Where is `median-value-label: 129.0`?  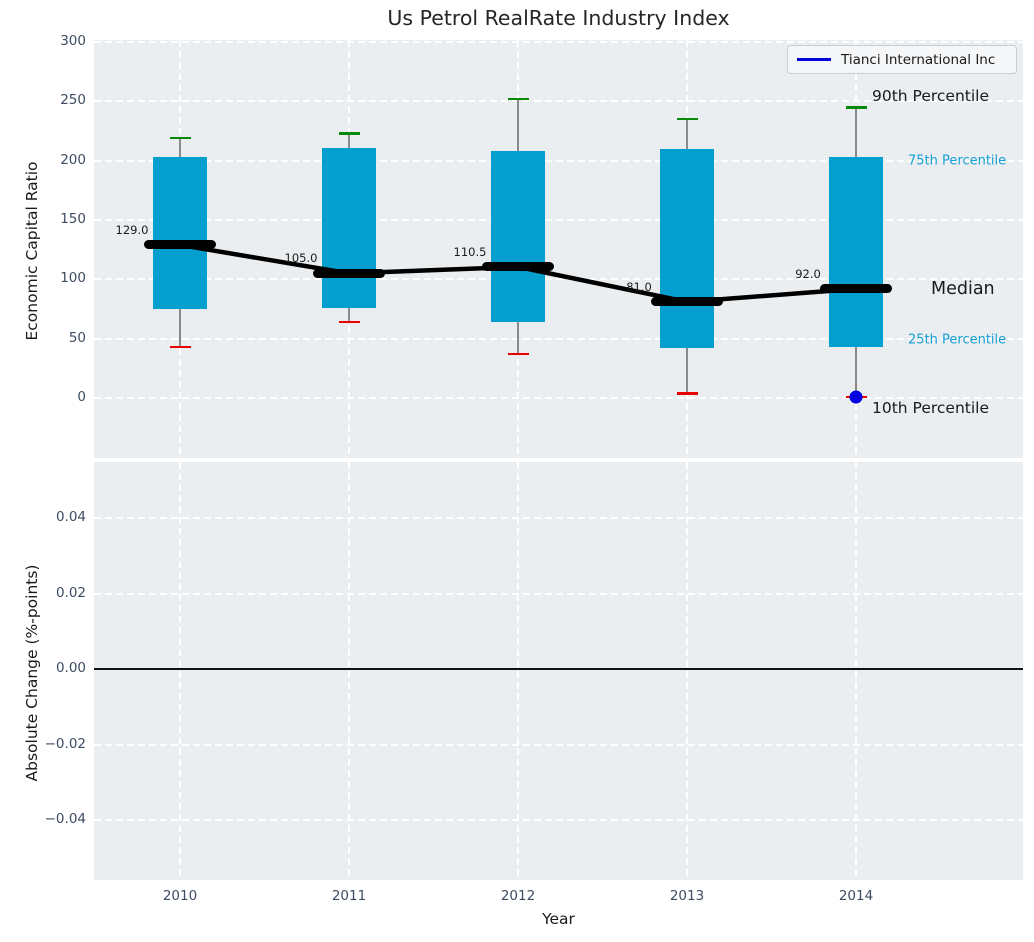
median-value-label: 129.0 is located at coordinates (132, 229).